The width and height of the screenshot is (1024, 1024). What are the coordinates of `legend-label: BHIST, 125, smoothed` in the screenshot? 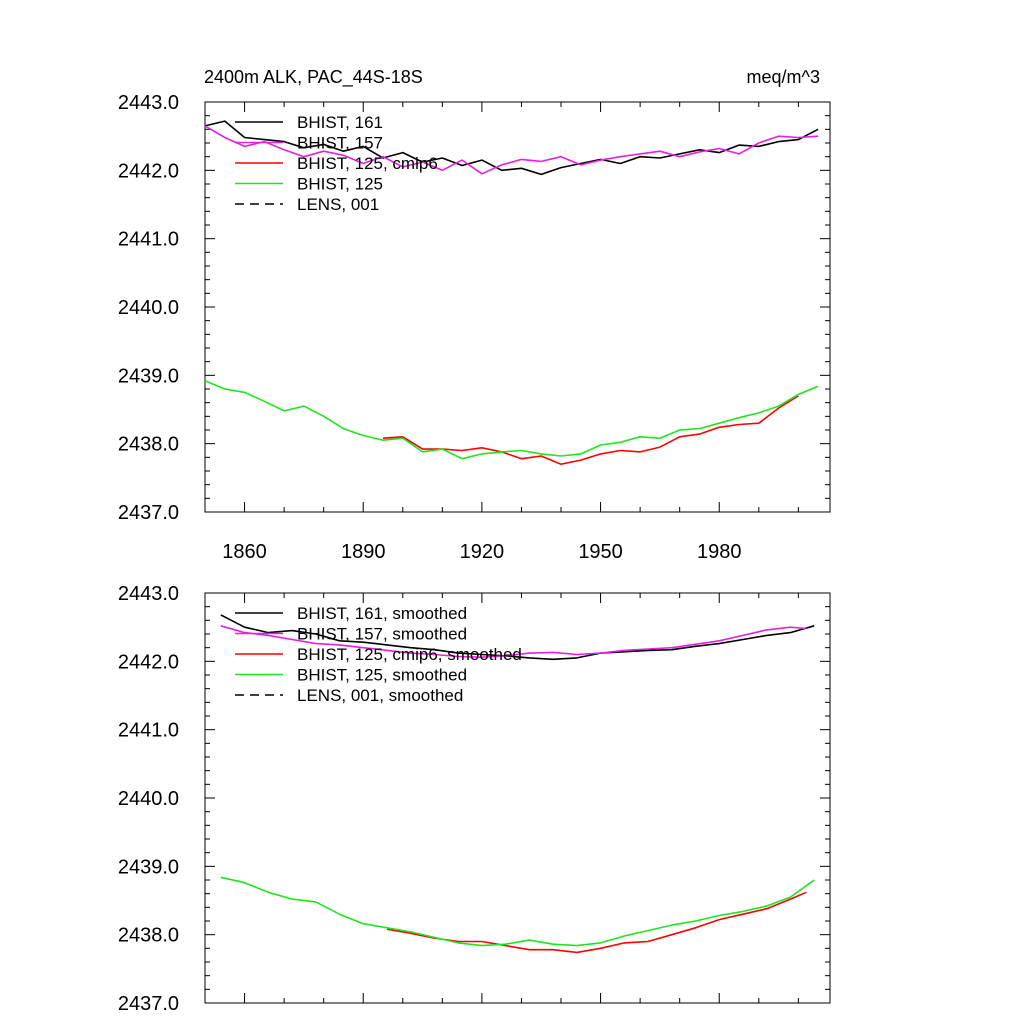 It's located at (382, 675).